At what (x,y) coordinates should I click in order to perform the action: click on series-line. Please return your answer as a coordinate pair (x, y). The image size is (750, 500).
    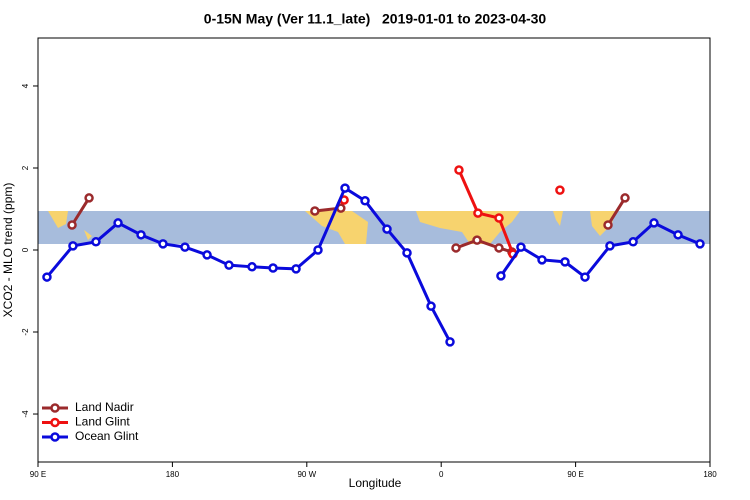
    Looking at the image, I should click on (348, 225).